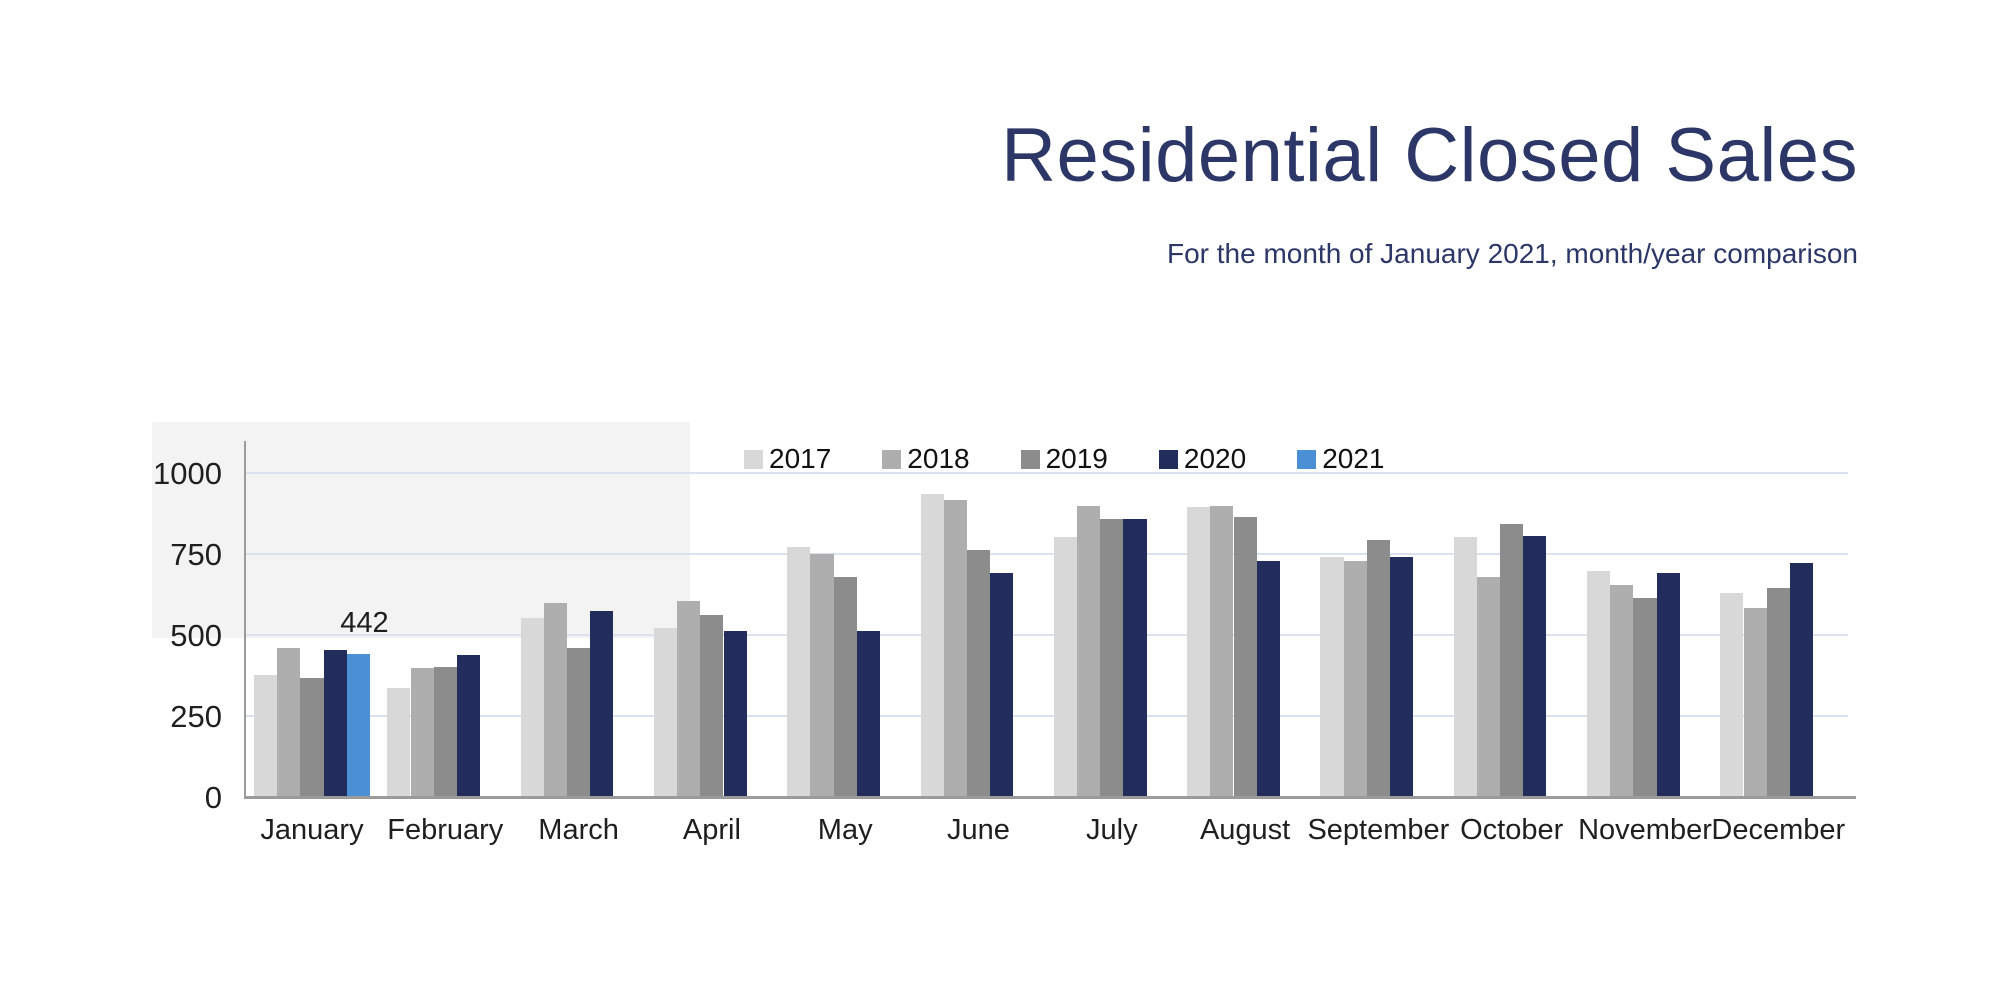 The width and height of the screenshot is (2000, 1000). I want to click on x-tick-november: November, so click(1645, 830).